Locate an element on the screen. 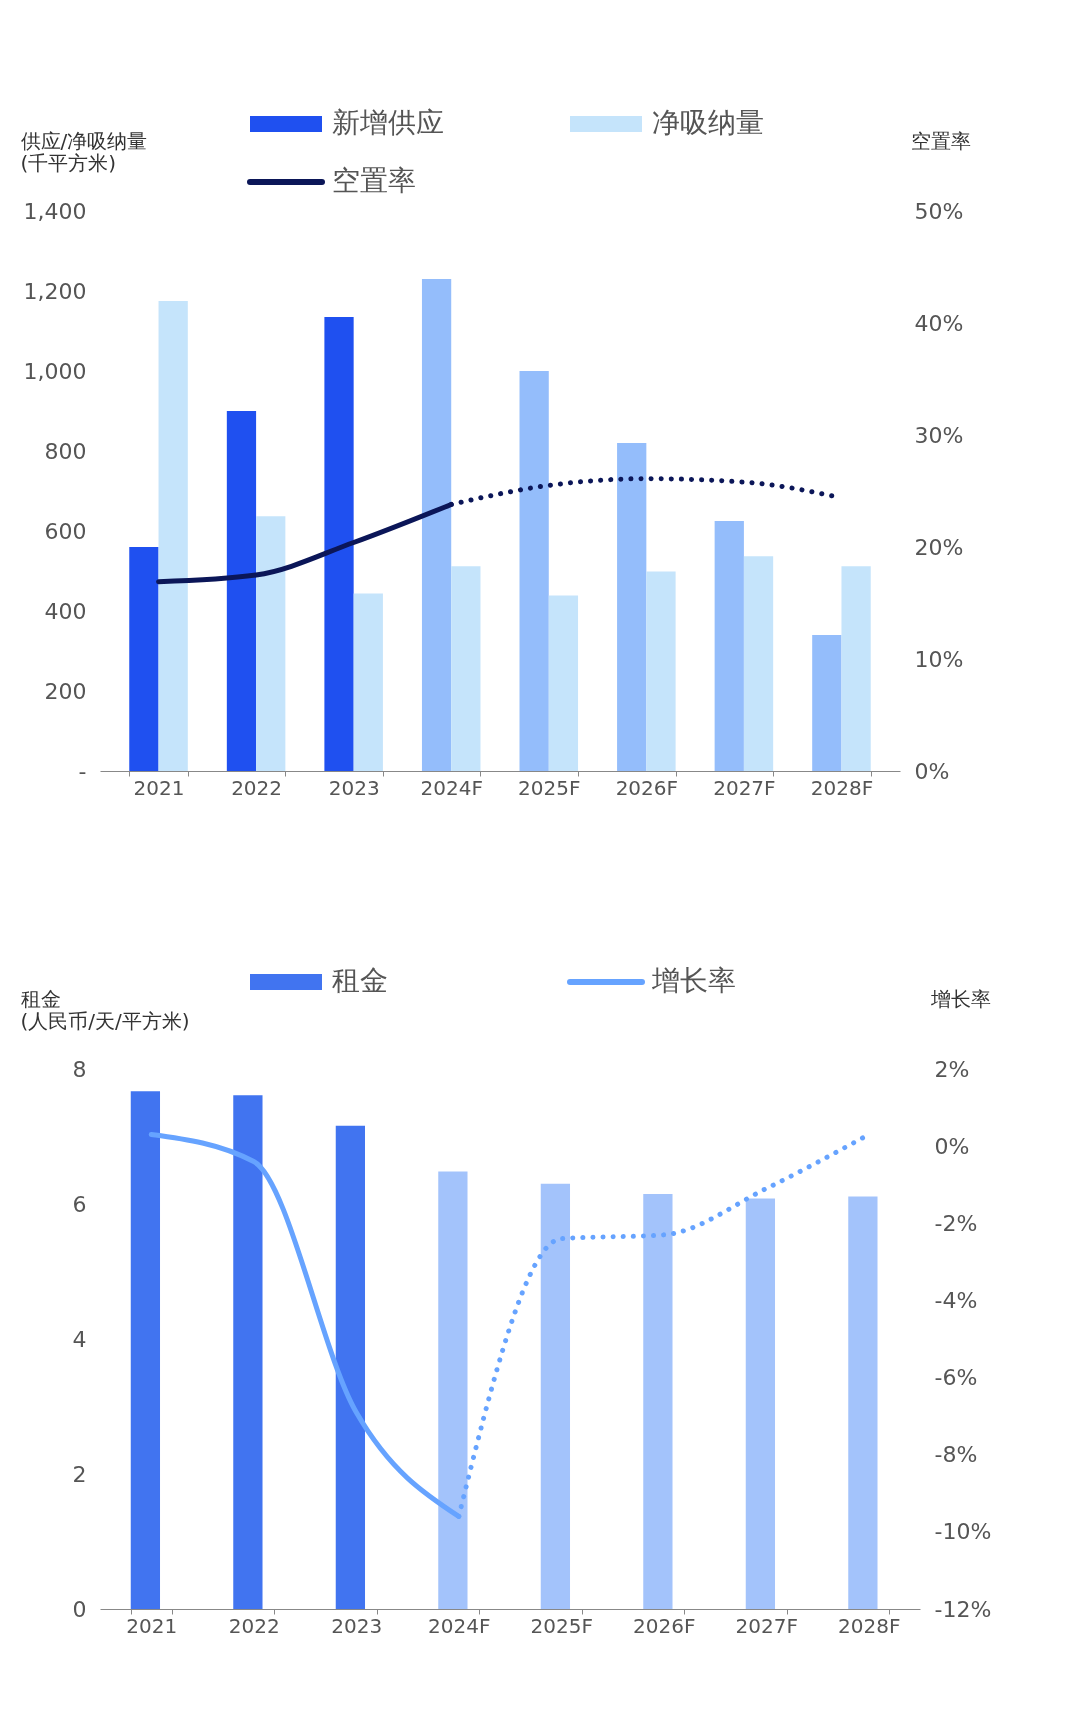  y-tick-label: 6 is located at coordinates (79, 1204).